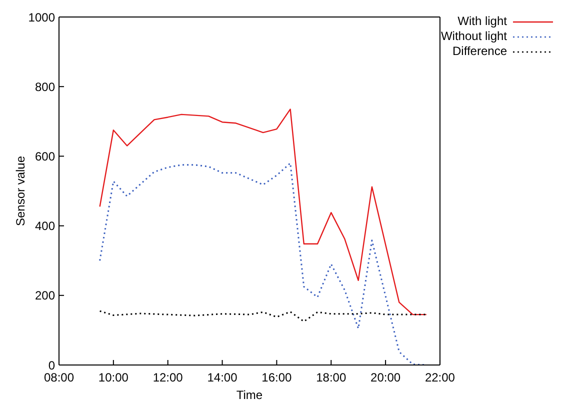  Describe the element at coordinates (52, 365) in the screenshot. I see `y-tick-label: 0` at that location.